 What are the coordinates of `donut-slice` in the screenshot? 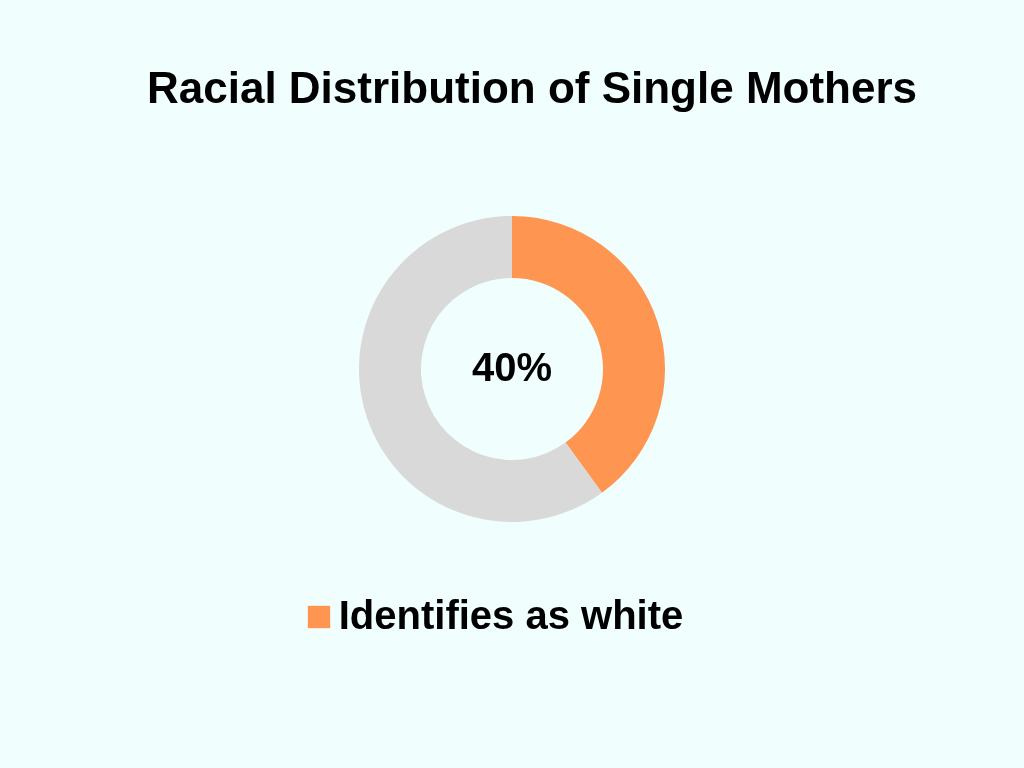 It's located at (480, 369).